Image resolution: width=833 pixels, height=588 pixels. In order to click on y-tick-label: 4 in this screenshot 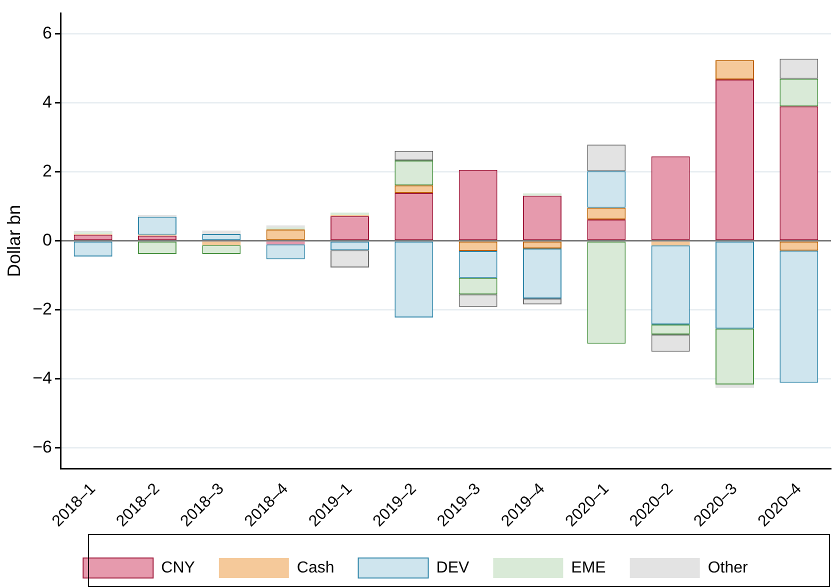, I will do `click(47, 102)`.